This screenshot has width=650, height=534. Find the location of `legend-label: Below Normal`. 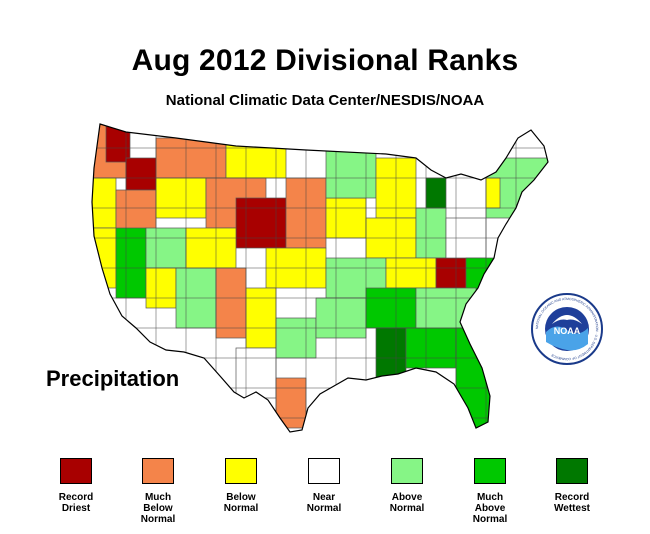

legend-label: Below Normal is located at coordinates (241, 503).